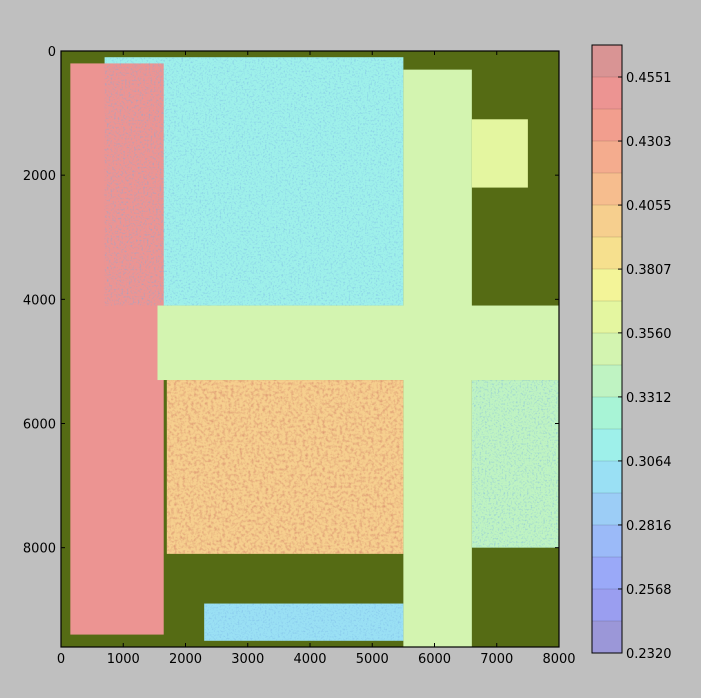 This screenshot has height=698, width=701. I want to click on colorbar-tick-label: 0.2816, so click(649, 526).